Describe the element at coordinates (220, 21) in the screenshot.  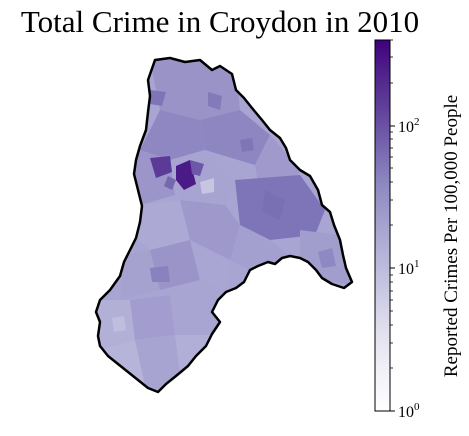
I see `map-title: Total Crime in Croydon in 2010` at that location.